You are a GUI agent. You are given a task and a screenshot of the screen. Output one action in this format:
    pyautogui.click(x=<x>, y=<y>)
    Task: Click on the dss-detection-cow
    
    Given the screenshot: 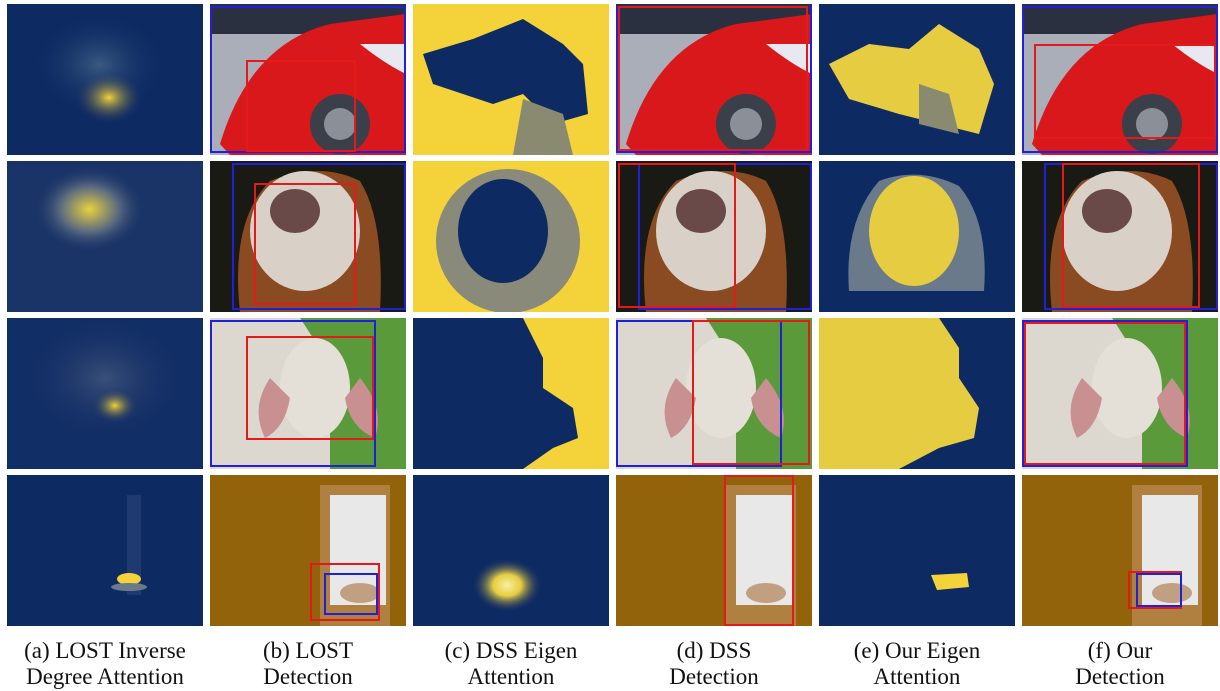 What is the action you would take?
    pyautogui.click(x=714, y=393)
    